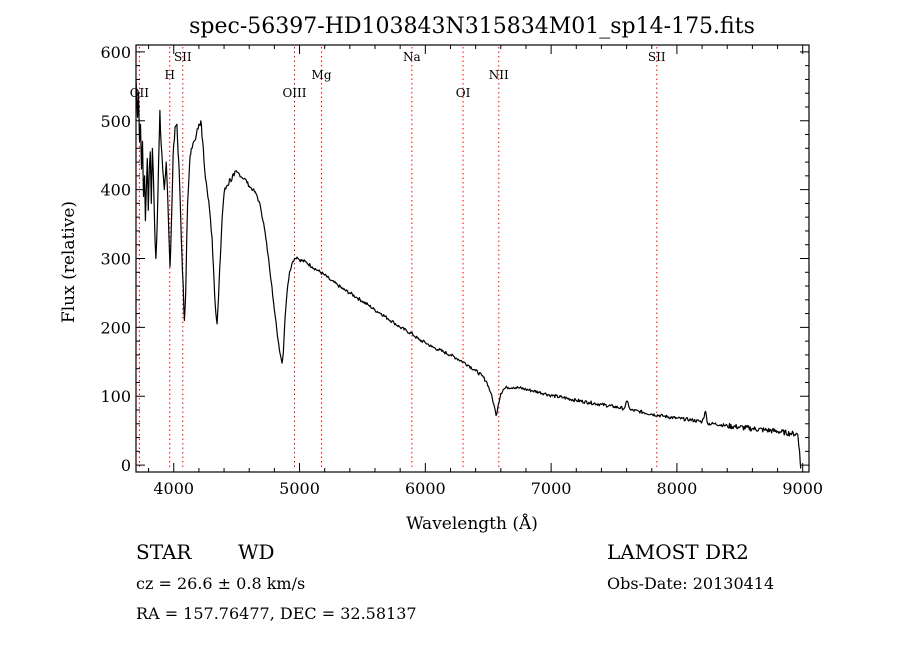  I want to click on y-tick-label-1: 100, so click(115, 396).